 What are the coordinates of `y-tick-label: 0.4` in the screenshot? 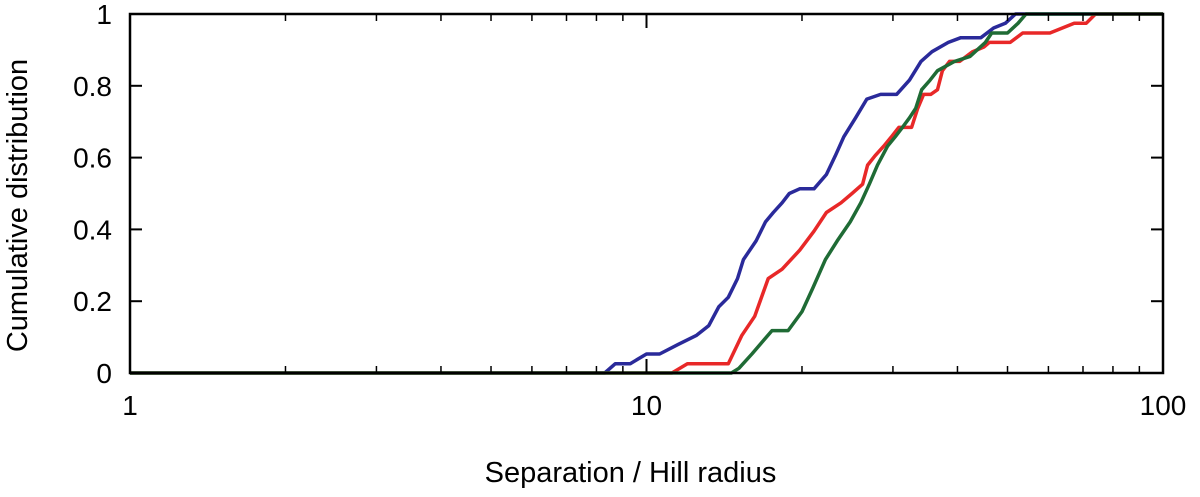 It's located at (92, 229).